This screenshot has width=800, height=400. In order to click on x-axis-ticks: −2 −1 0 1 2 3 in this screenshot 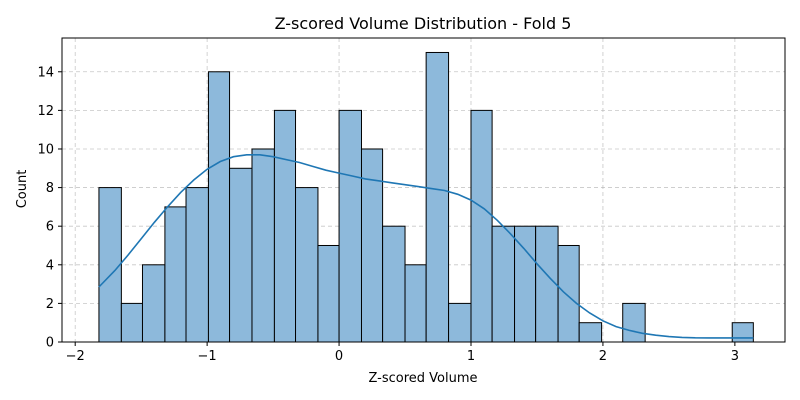, I will do `click(402, 353)`.